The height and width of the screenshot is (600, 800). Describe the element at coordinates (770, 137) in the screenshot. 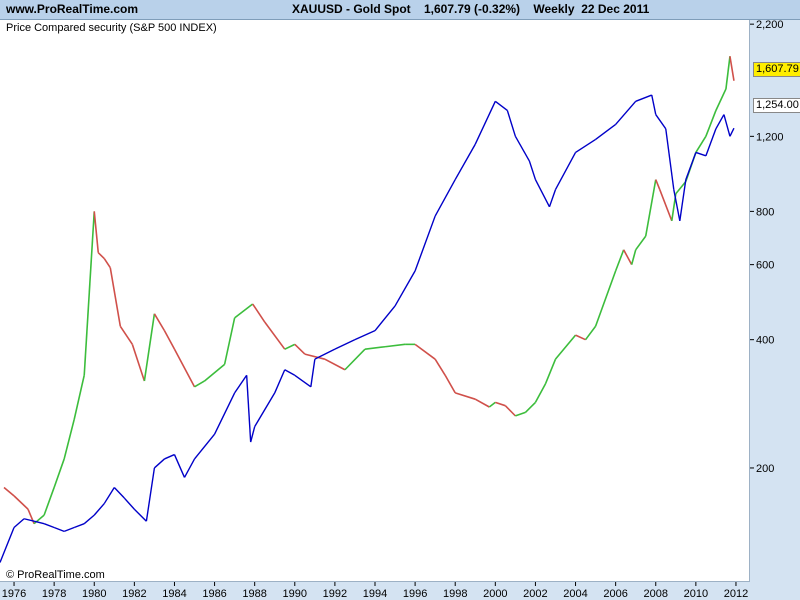

I see `y-tick-label: 1,200` at that location.